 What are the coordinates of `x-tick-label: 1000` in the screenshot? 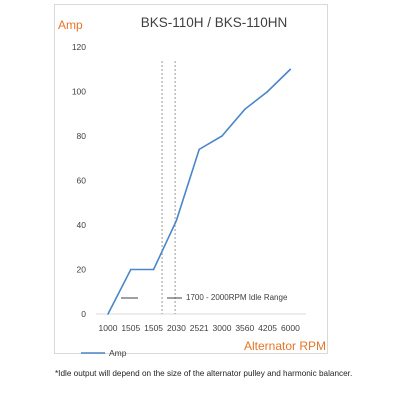 It's located at (108, 328).